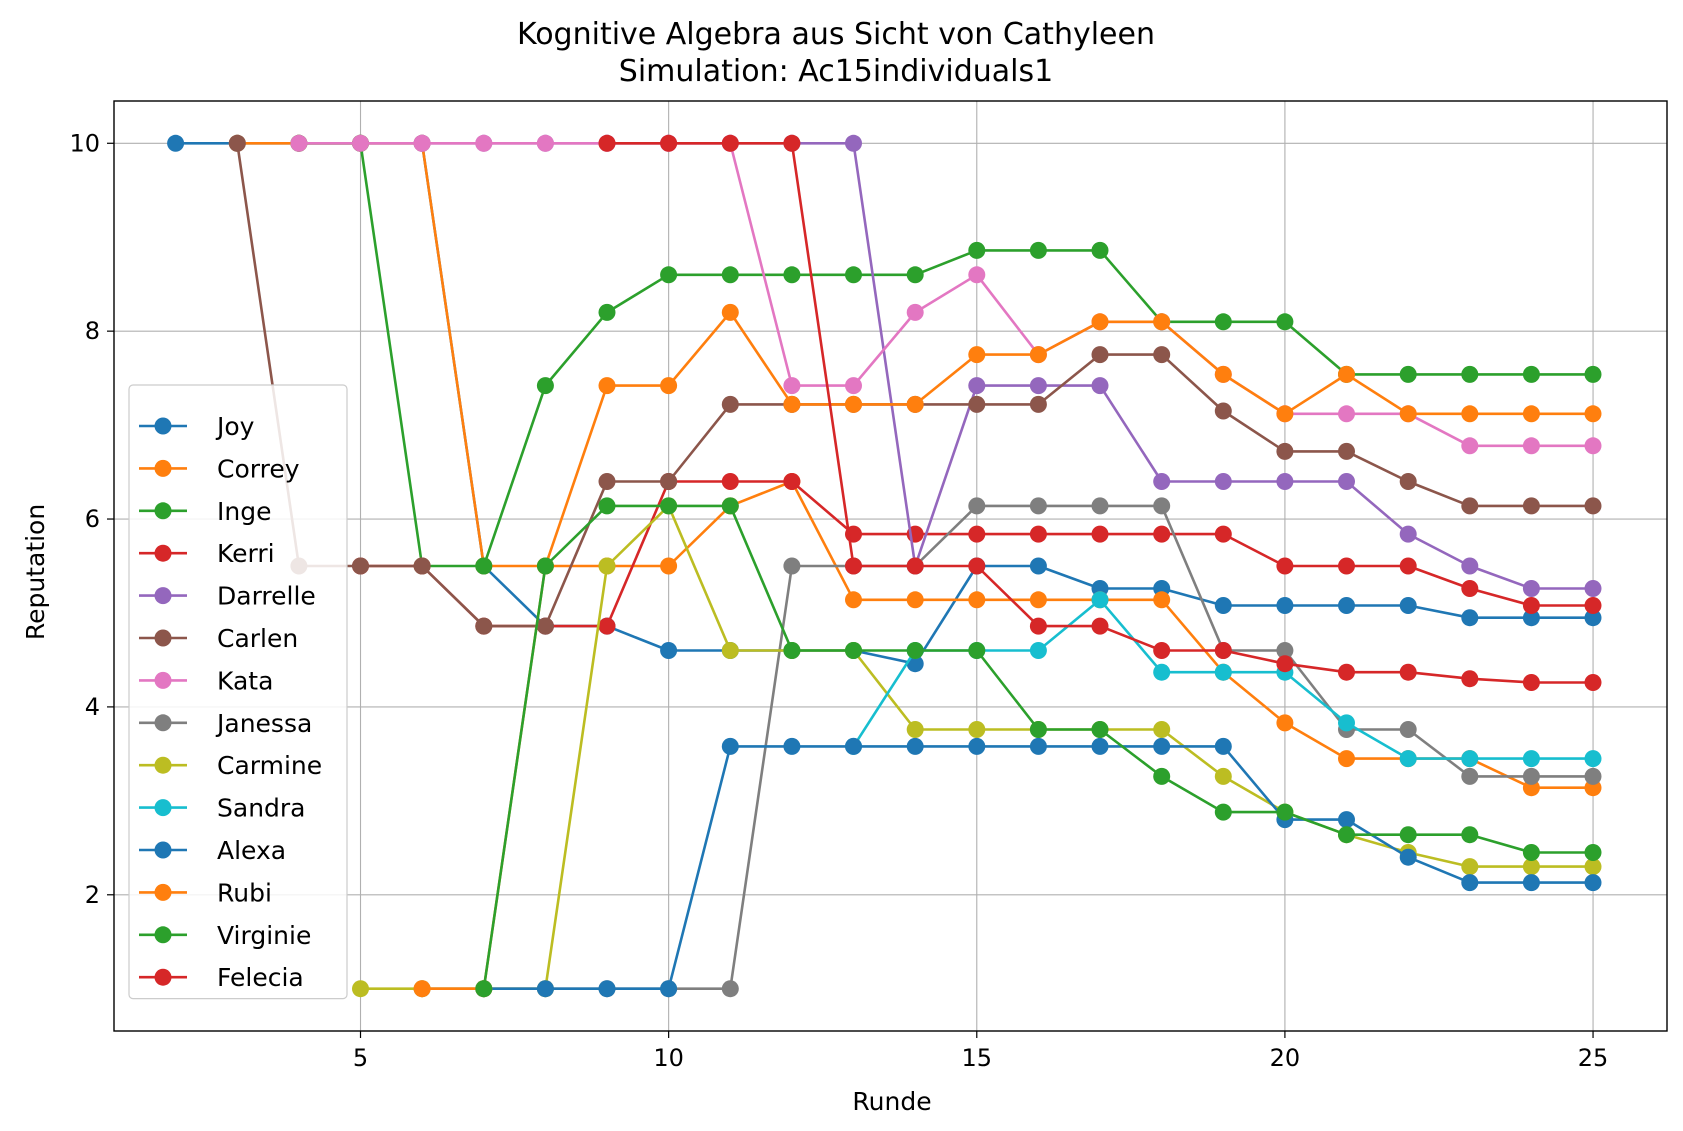 The height and width of the screenshot is (1131, 1683). I want to click on data-point-carmine, so click(1161, 729).